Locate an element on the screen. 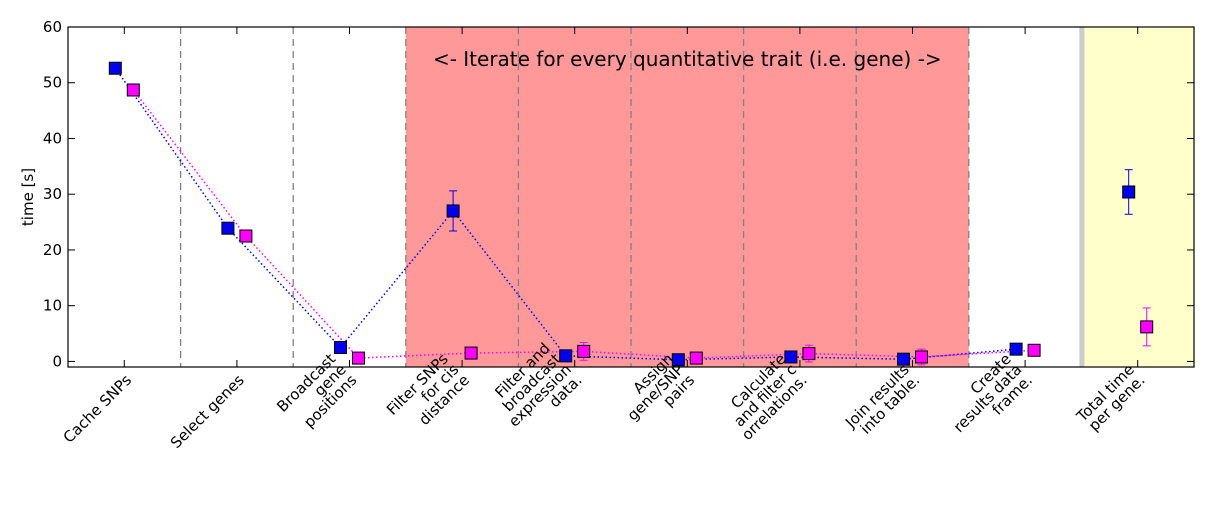 This screenshot has width=1212, height=512. total-region is located at coordinates (1137, 197).